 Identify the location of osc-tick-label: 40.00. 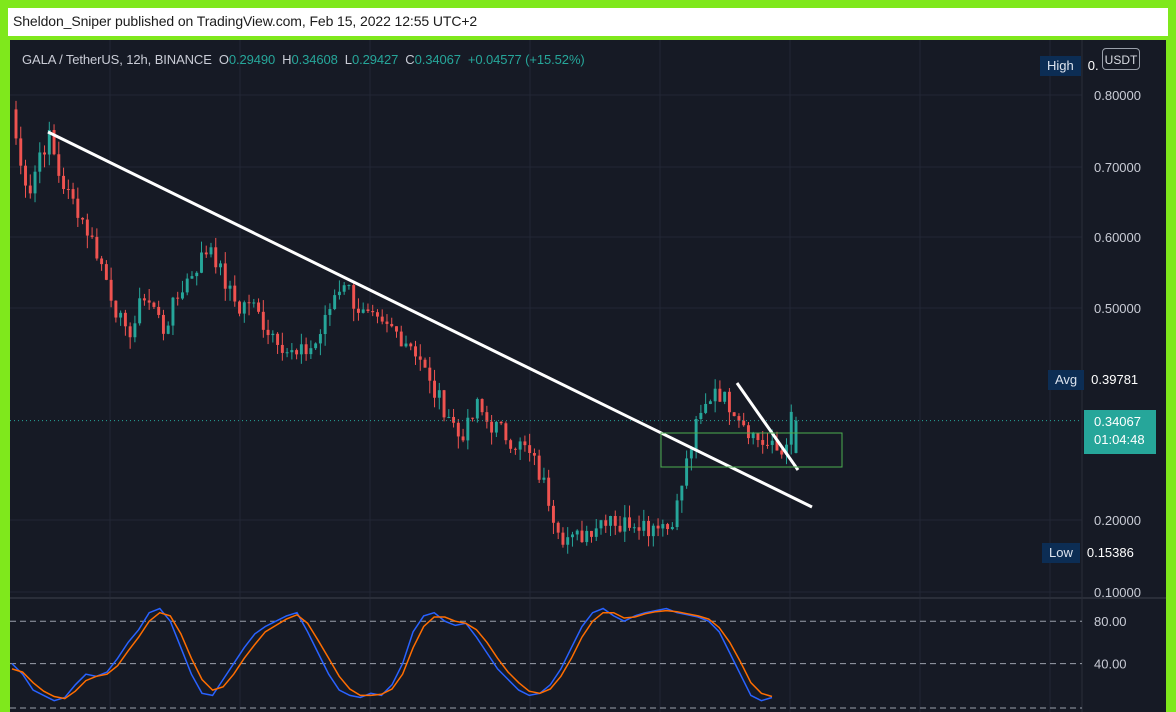
(1110, 664).